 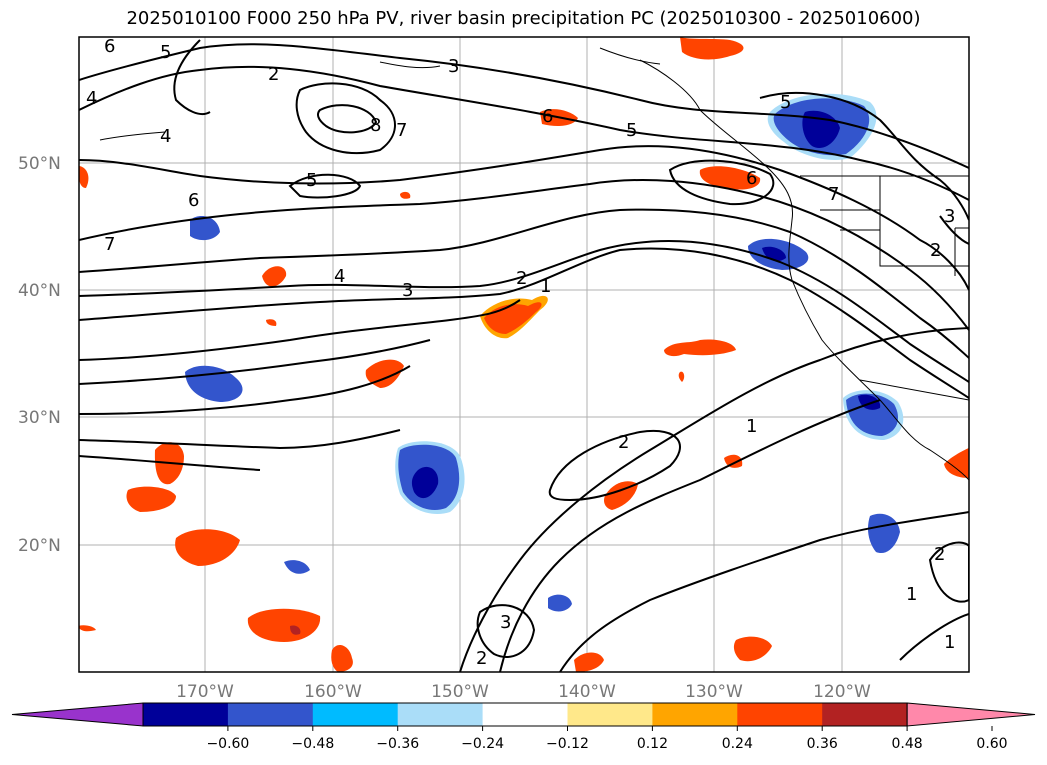 What do you see at coordinates (991, 744) in the screenshot?
I see `colorbar-tick-label: 0.60` at bounding box center [991, 744].